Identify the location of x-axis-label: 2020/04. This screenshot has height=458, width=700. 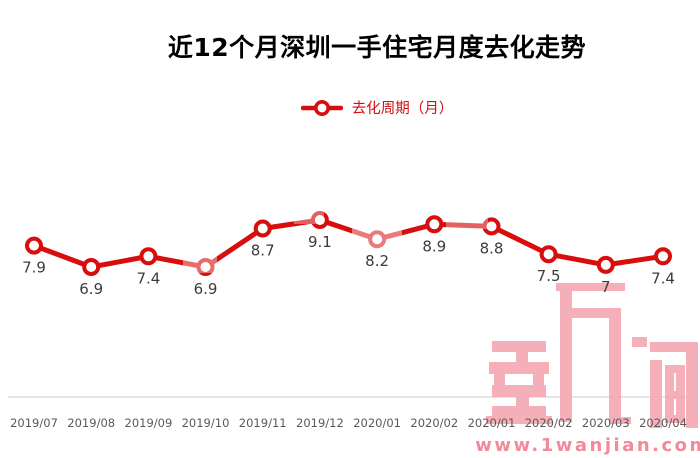
(663, 423).